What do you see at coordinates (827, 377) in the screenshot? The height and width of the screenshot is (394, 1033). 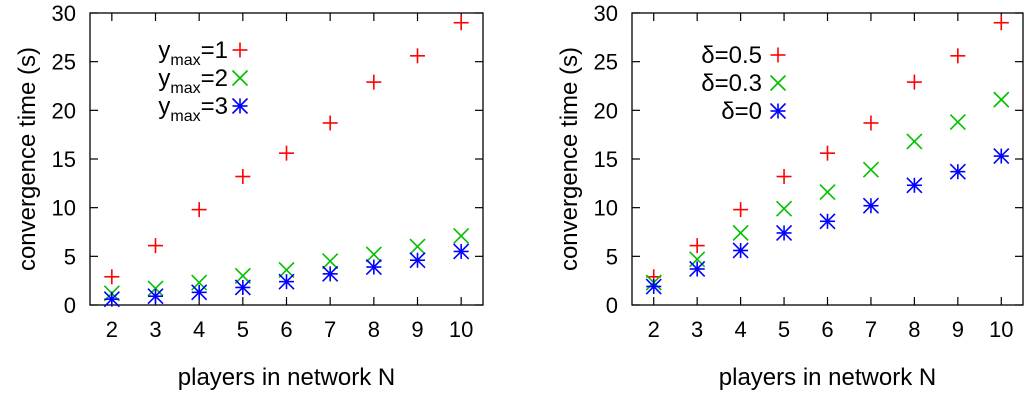 I see `x-axis-label: players in network N` at bounding box center [827, 377].